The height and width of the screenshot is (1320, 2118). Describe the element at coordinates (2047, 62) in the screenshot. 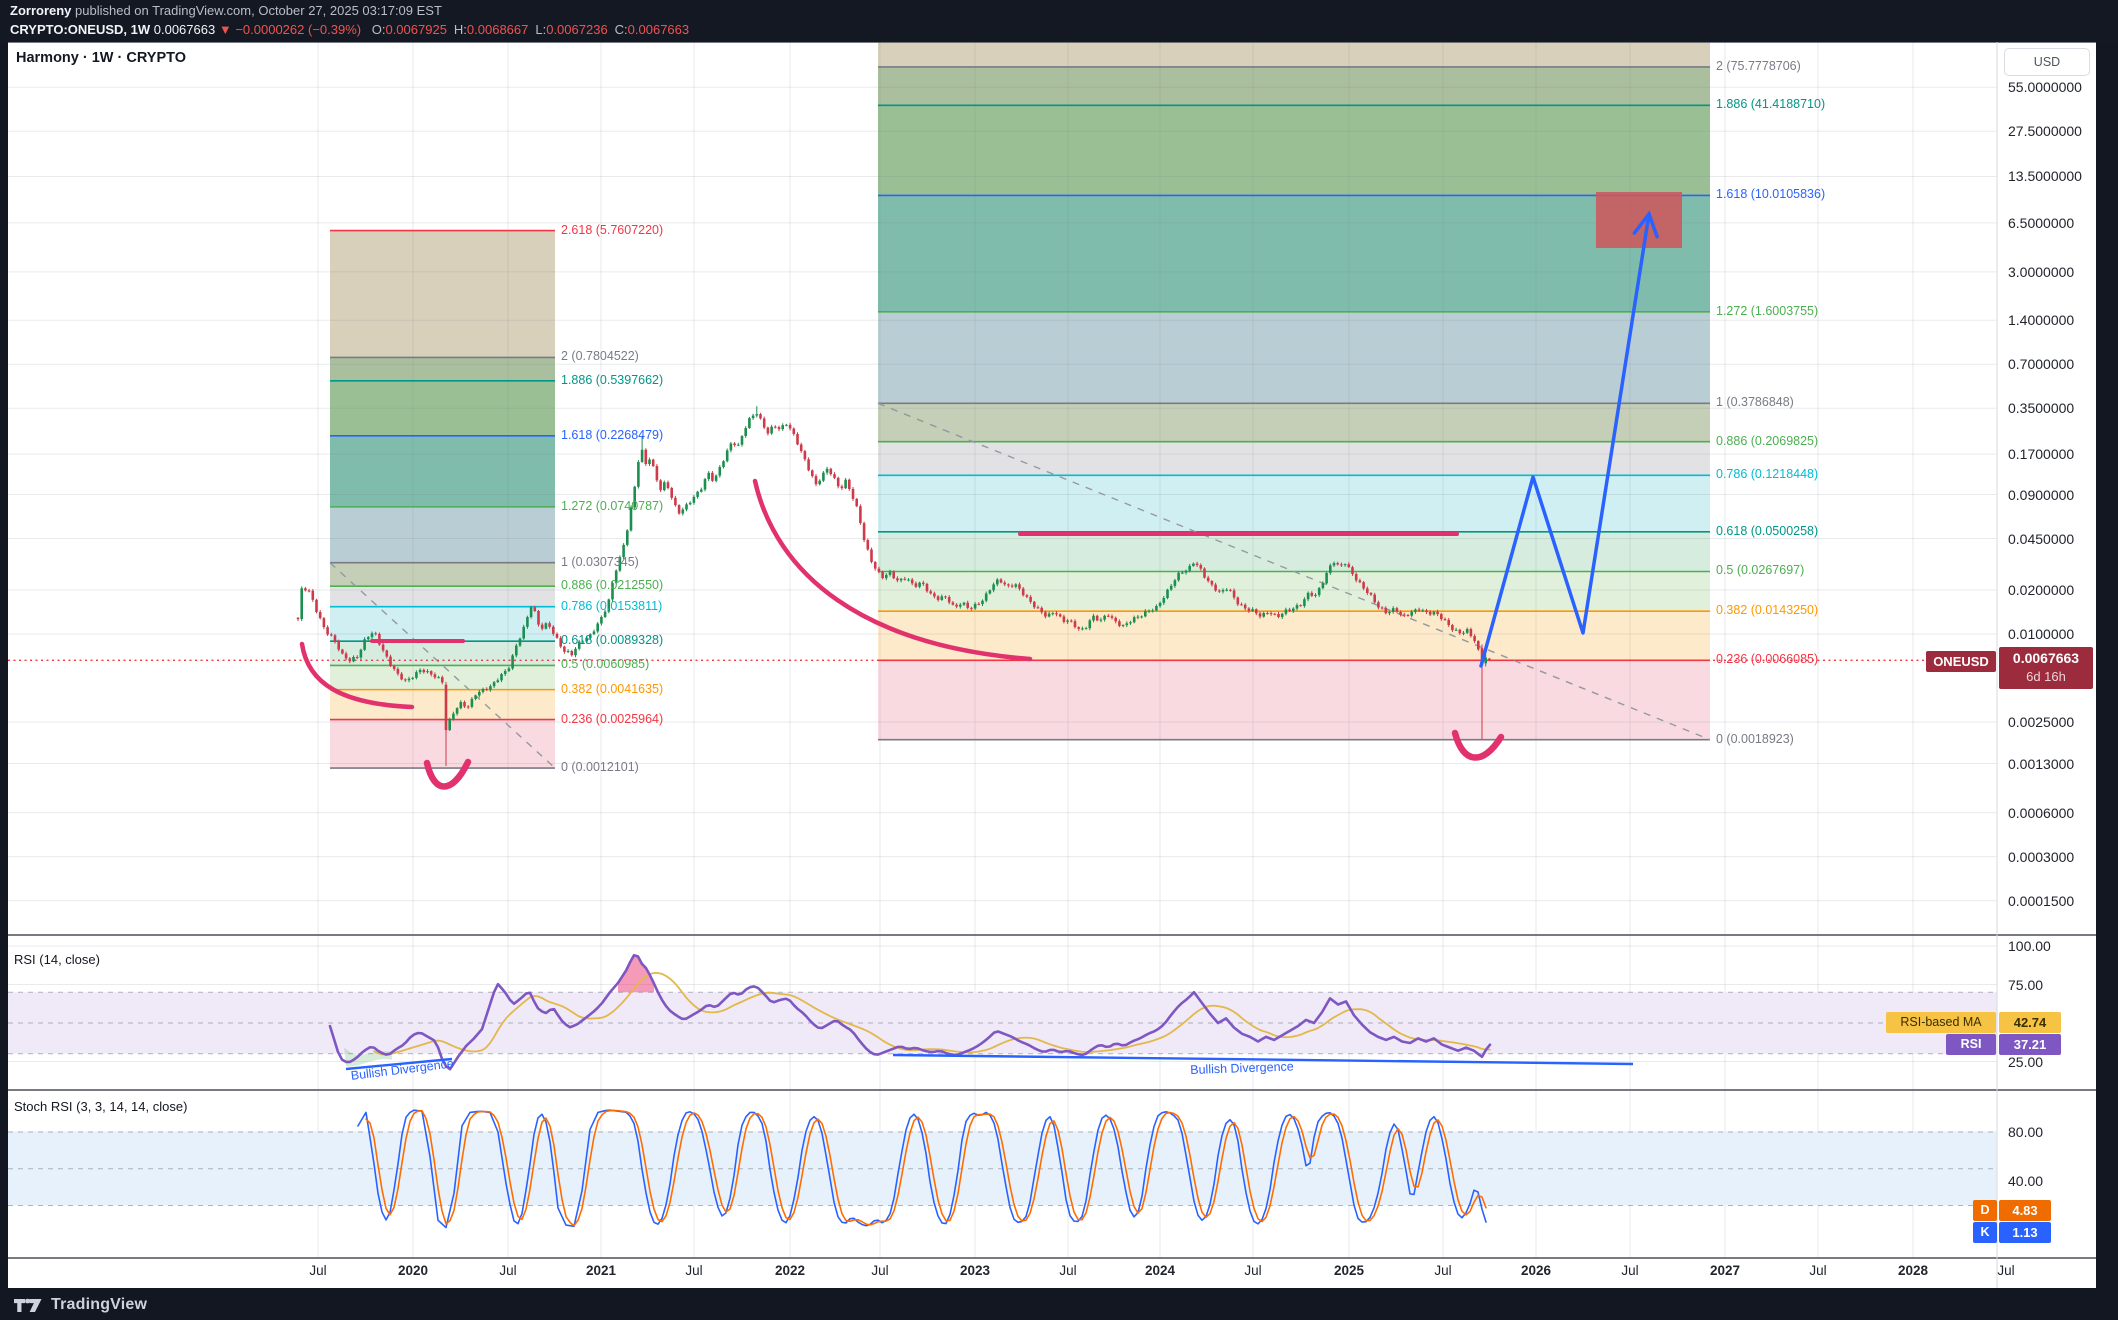

I see `currency-toggle-button: USD` at that location.